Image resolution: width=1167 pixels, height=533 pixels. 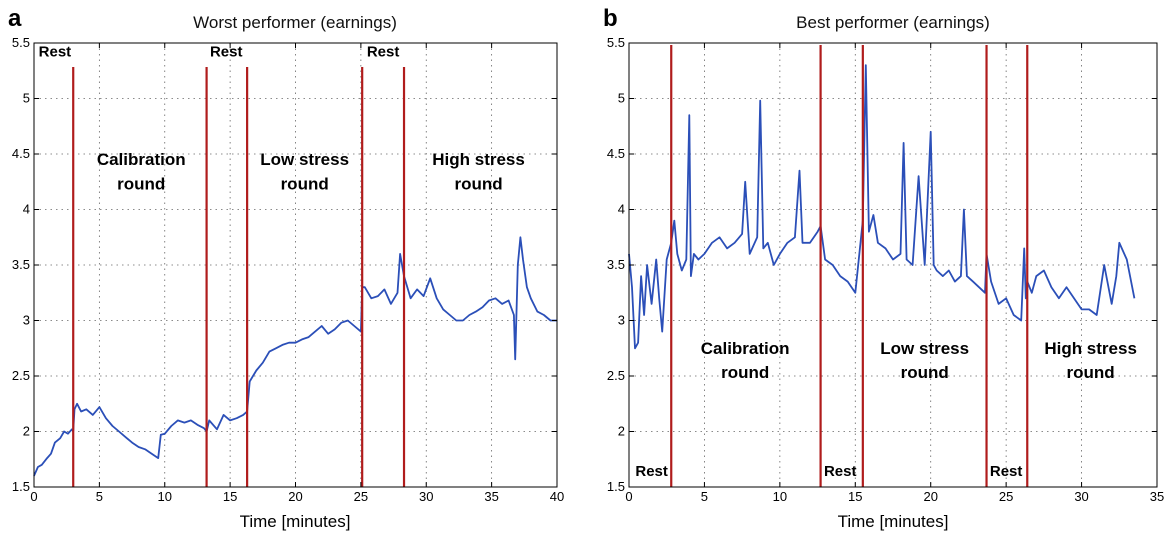 What do you see at coordinates (930, 496) in the screenshot?
I see `panel-b-xtick-label: 20` at bounding box center [930, 496].